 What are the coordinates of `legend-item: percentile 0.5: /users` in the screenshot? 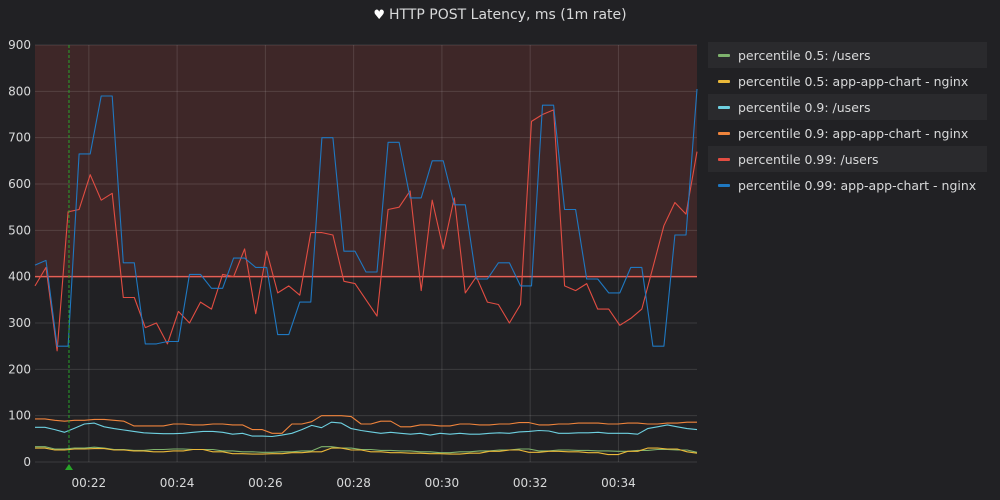 It's located at (847, 55).